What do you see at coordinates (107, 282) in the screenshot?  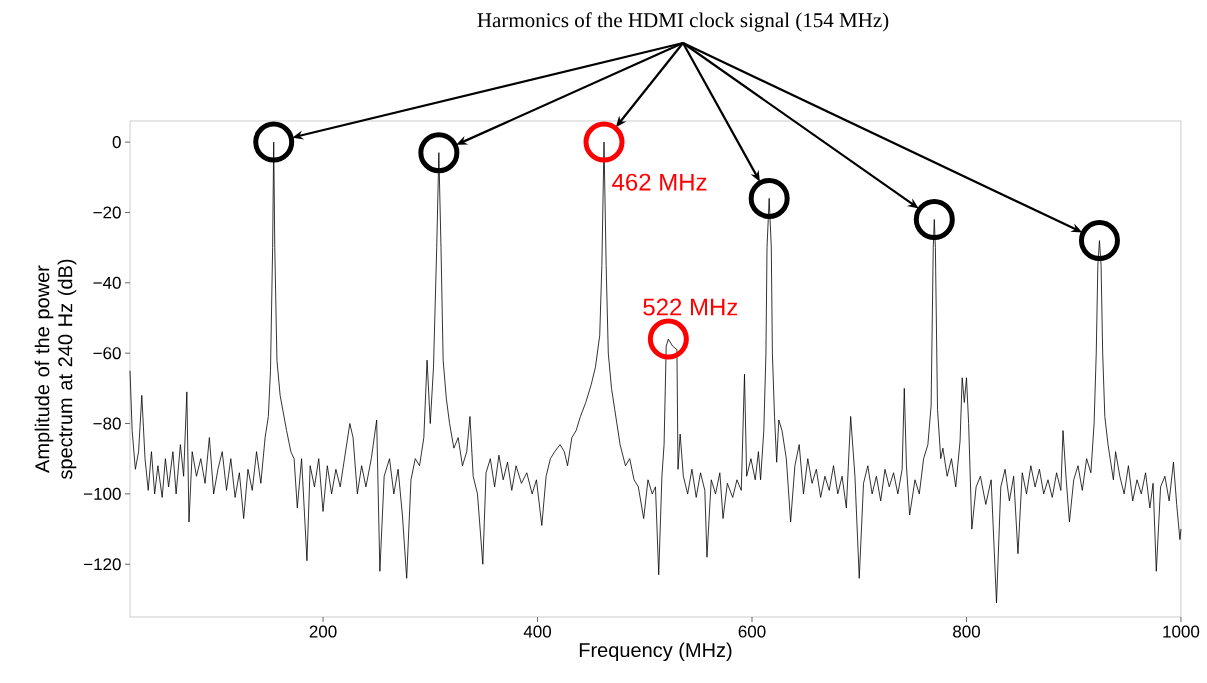 I see `y-tick-label: −40` at bounding box center [107, 282].